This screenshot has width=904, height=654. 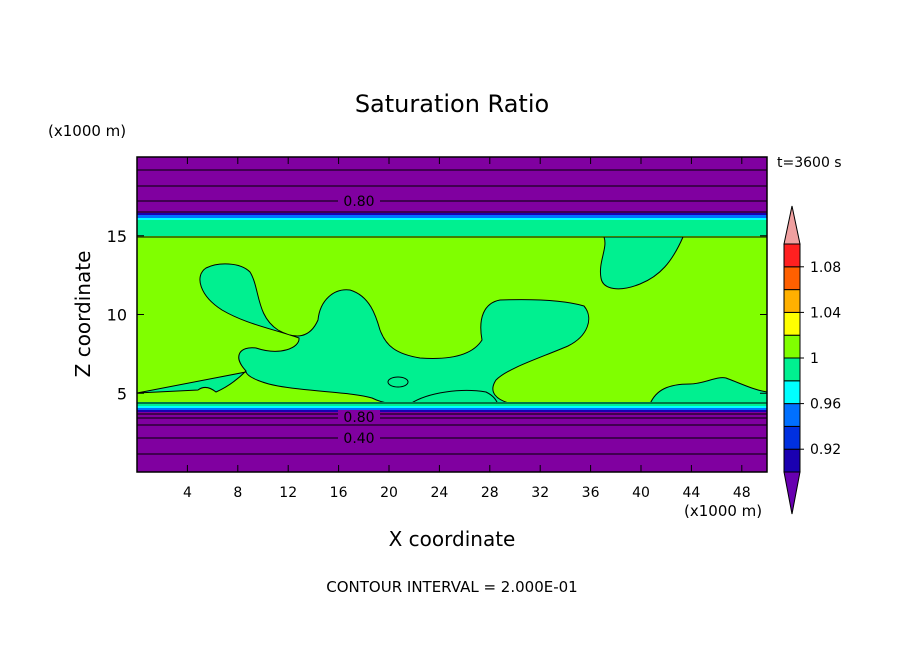 What do you see at coordinates (641, 493) in the screenshot?
I see `x-tick-label: 40` at bounding box center [641, 493].